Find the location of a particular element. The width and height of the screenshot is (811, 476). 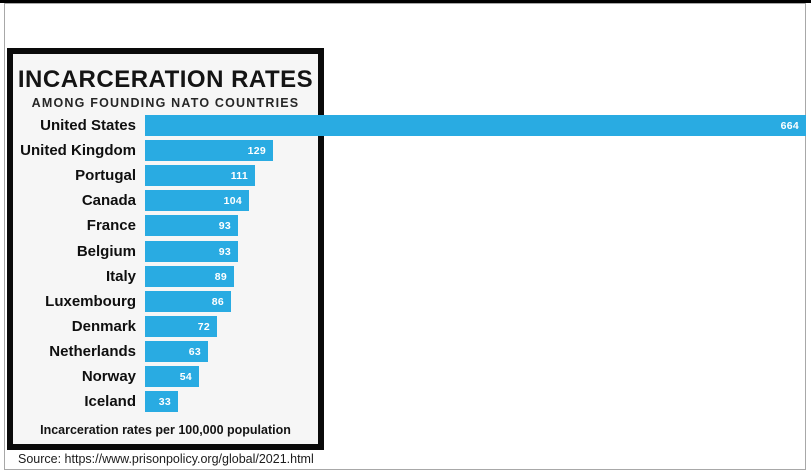

bar-value-label: 33 is located at coordinates (164, 402).